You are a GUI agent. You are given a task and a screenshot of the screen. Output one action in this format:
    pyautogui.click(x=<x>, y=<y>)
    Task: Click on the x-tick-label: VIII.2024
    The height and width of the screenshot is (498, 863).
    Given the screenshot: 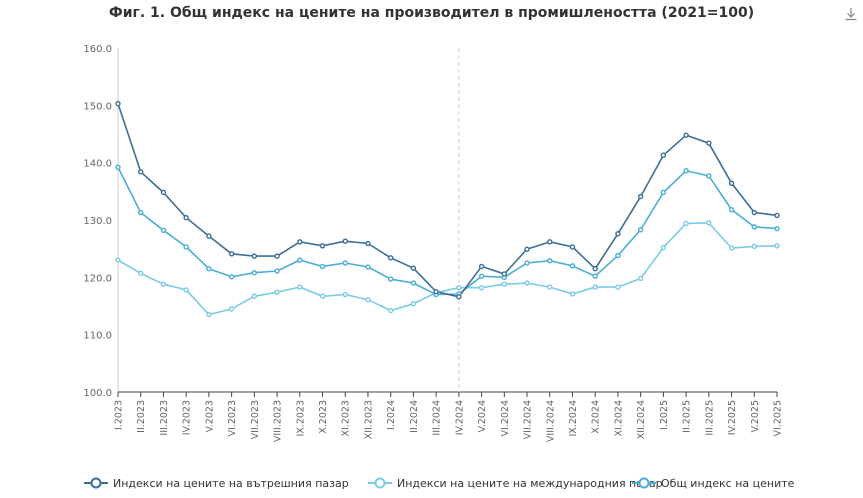 What is the action you would take?
    pyautogui.click(x=550, y=421)
    